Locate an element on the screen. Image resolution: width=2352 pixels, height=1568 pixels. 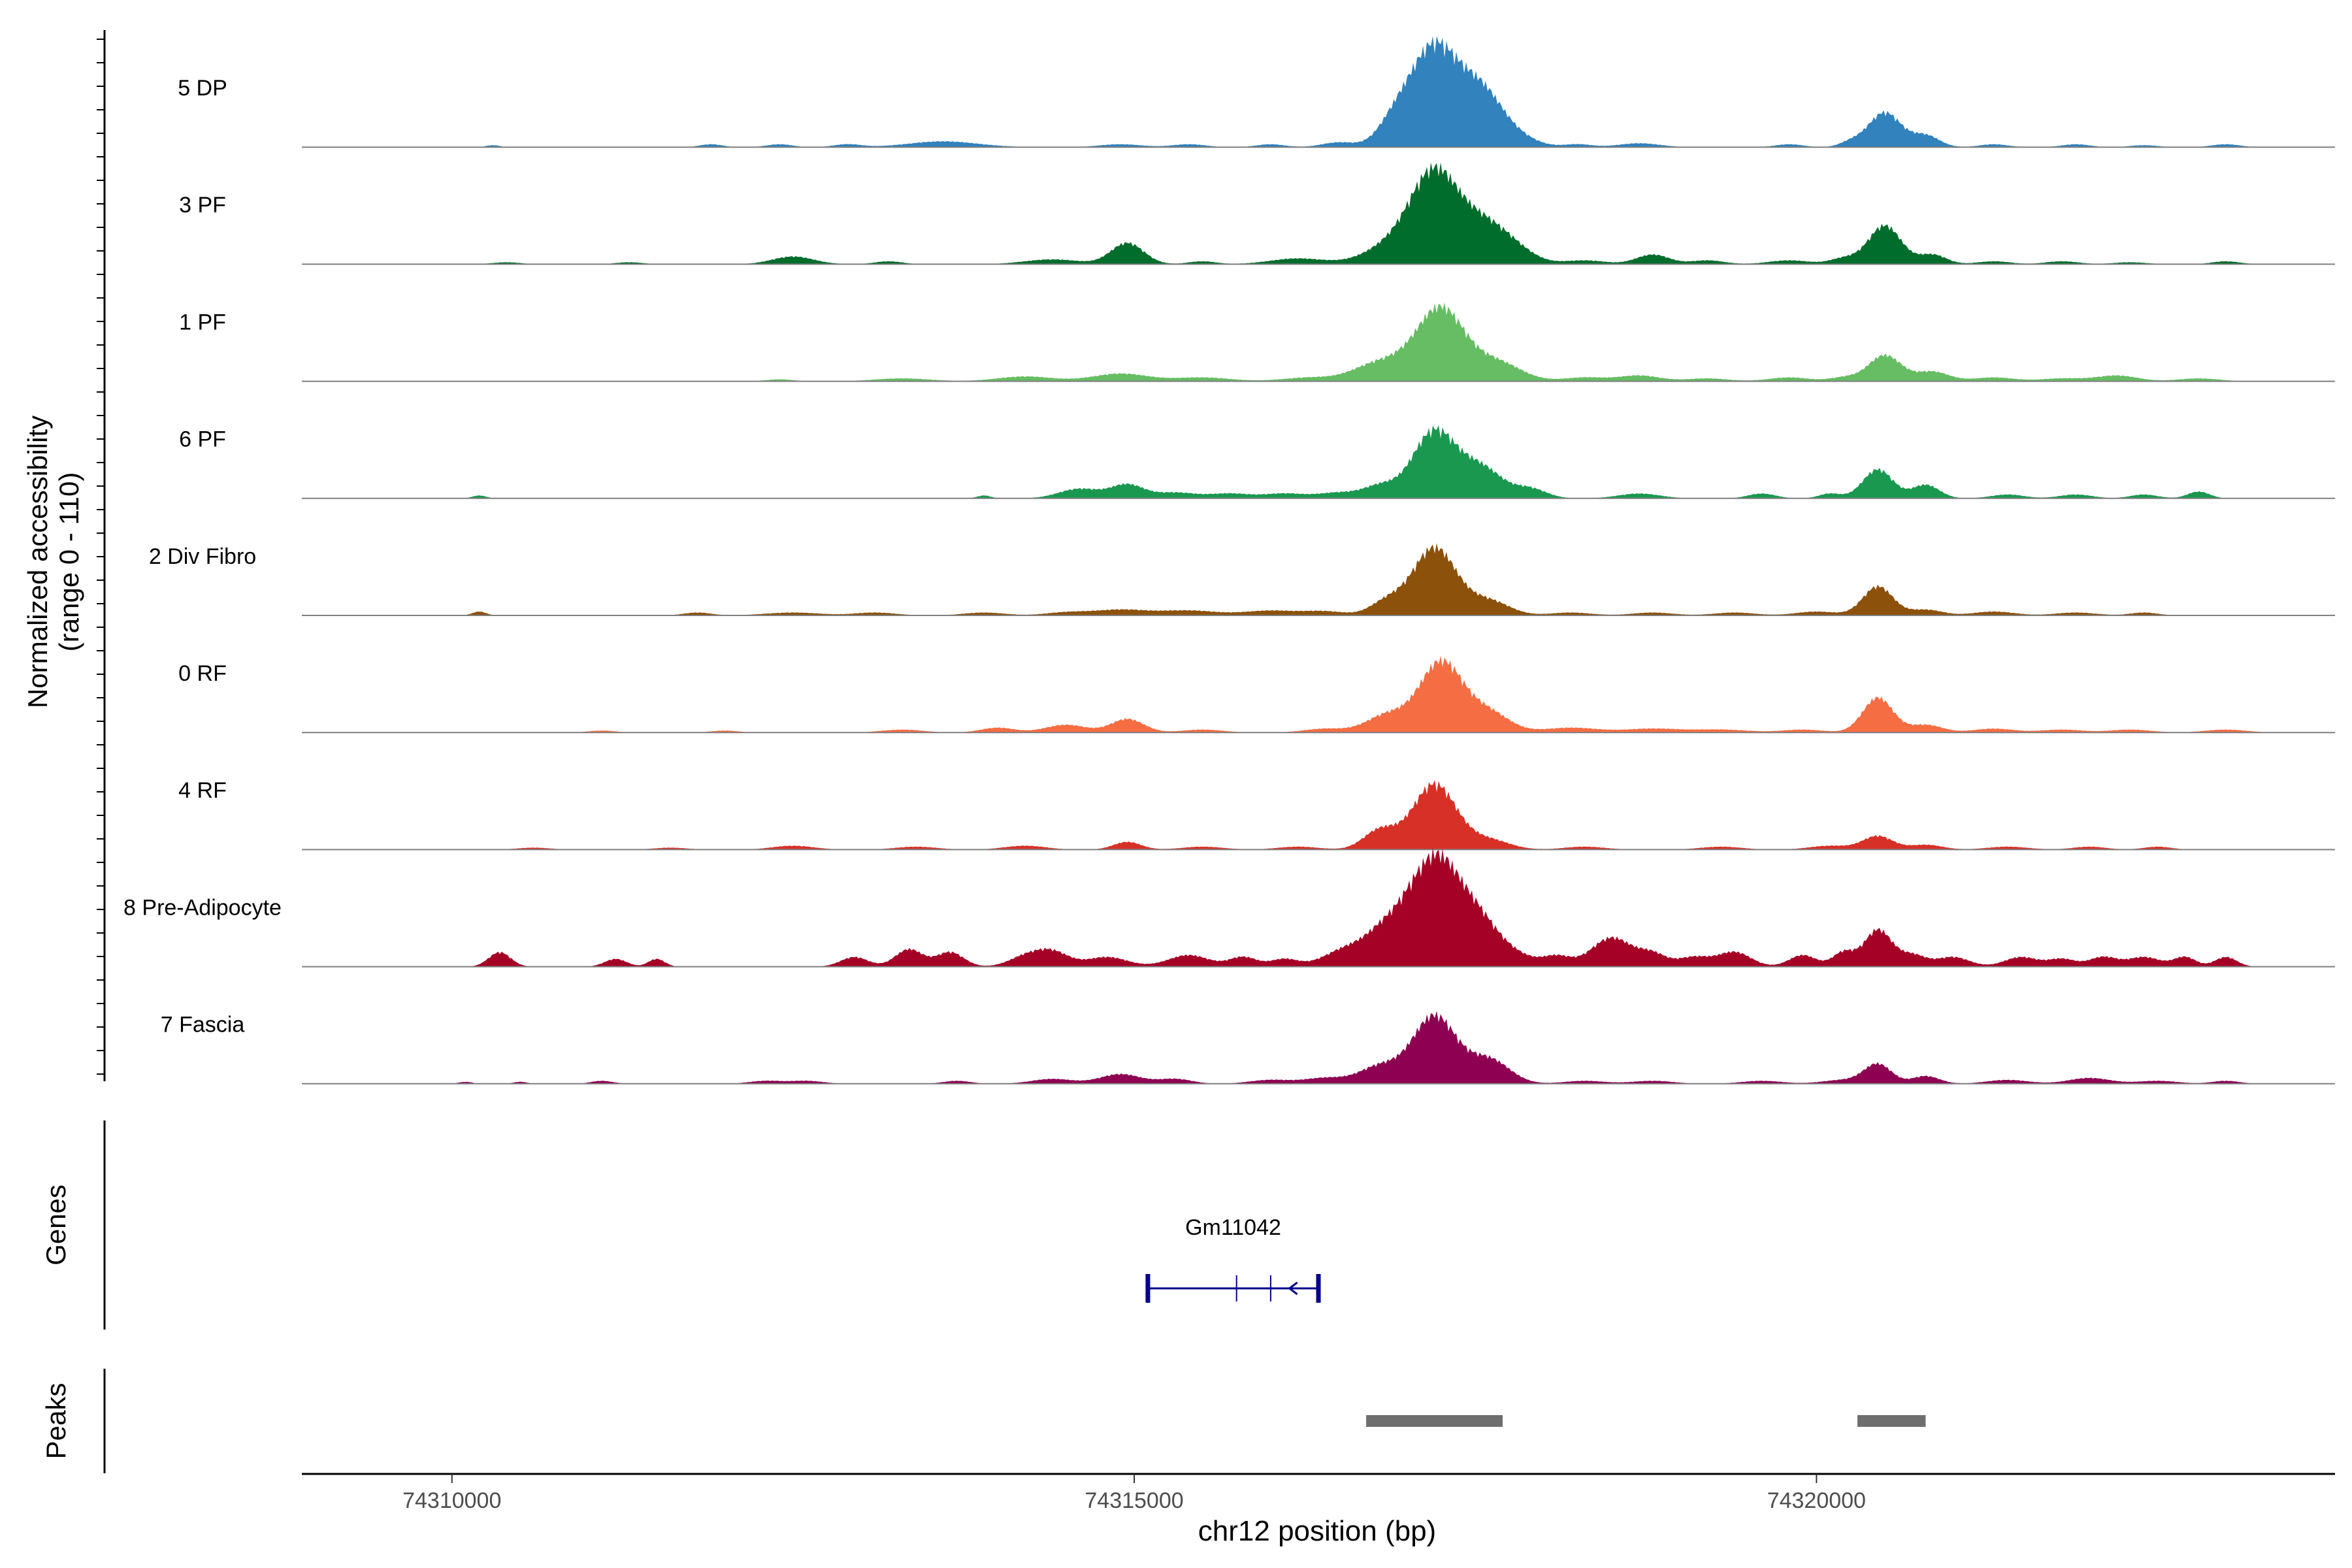
genes-track-label: Genes is located at coordinates (56, 1225).